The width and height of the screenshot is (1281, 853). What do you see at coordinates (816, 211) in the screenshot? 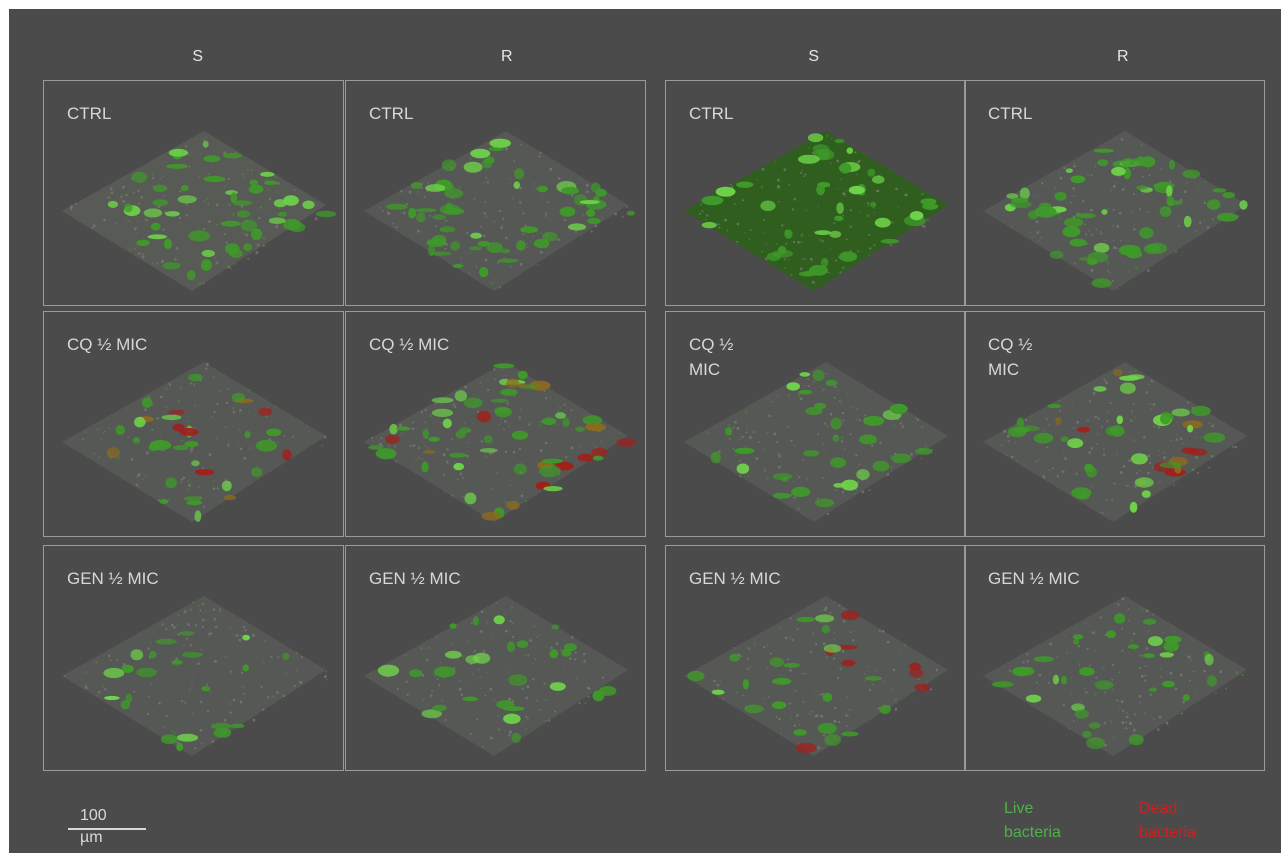
I see `biofilm-dense-layer` at bounding box center [816, 211].